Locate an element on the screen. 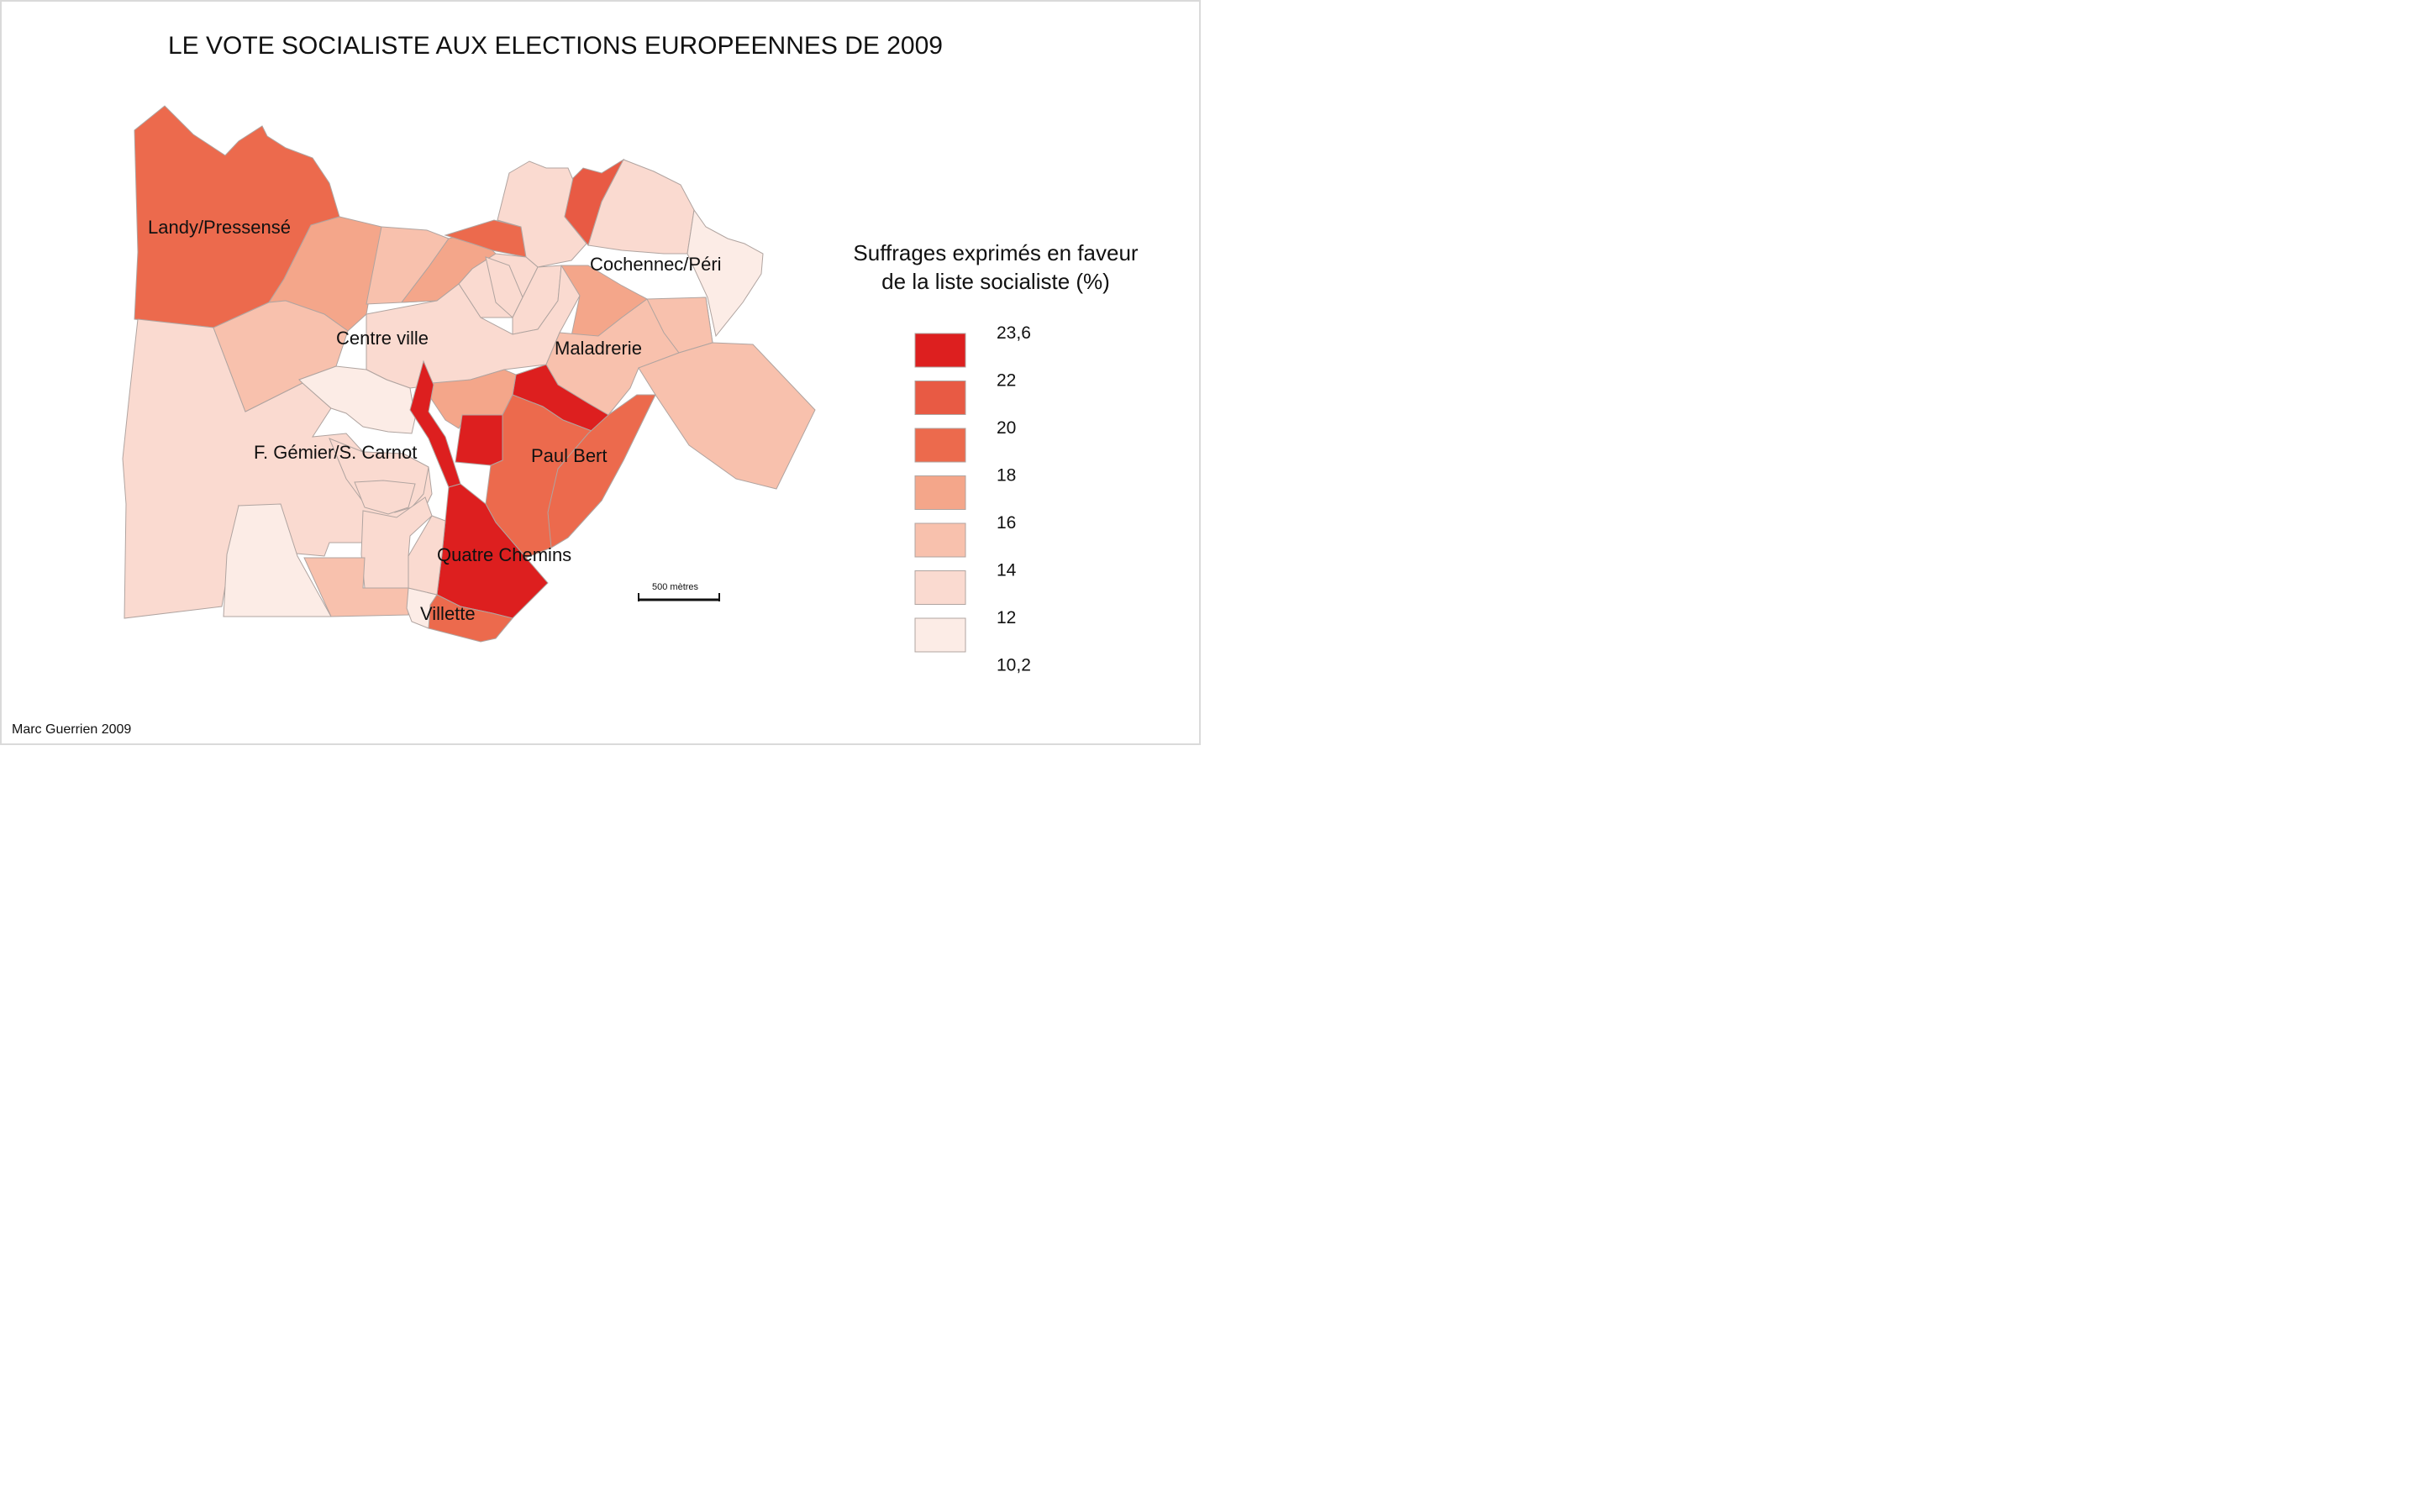 Image resolution: width=2420 pixels, height=1512 pixels. zone-cochennec-east is located at coordinates (725, 273).